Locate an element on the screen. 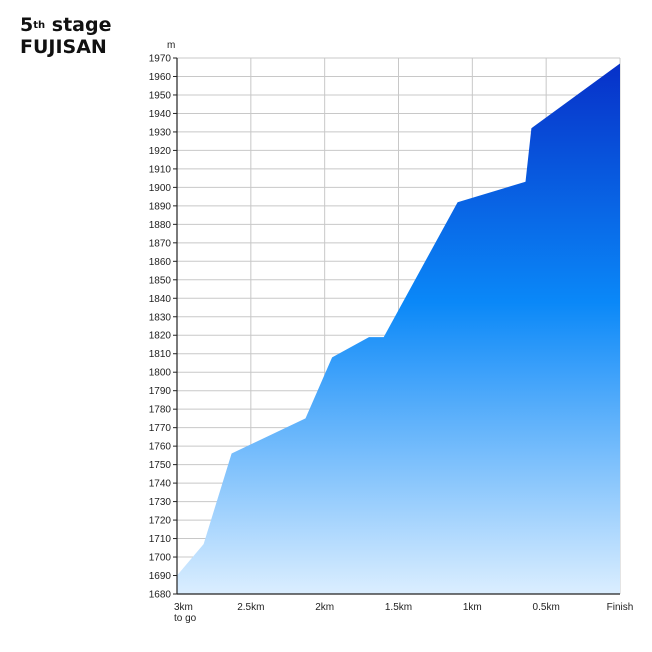  stage-title: 5th stage FUJISAN is located at coordinates (65, 36).